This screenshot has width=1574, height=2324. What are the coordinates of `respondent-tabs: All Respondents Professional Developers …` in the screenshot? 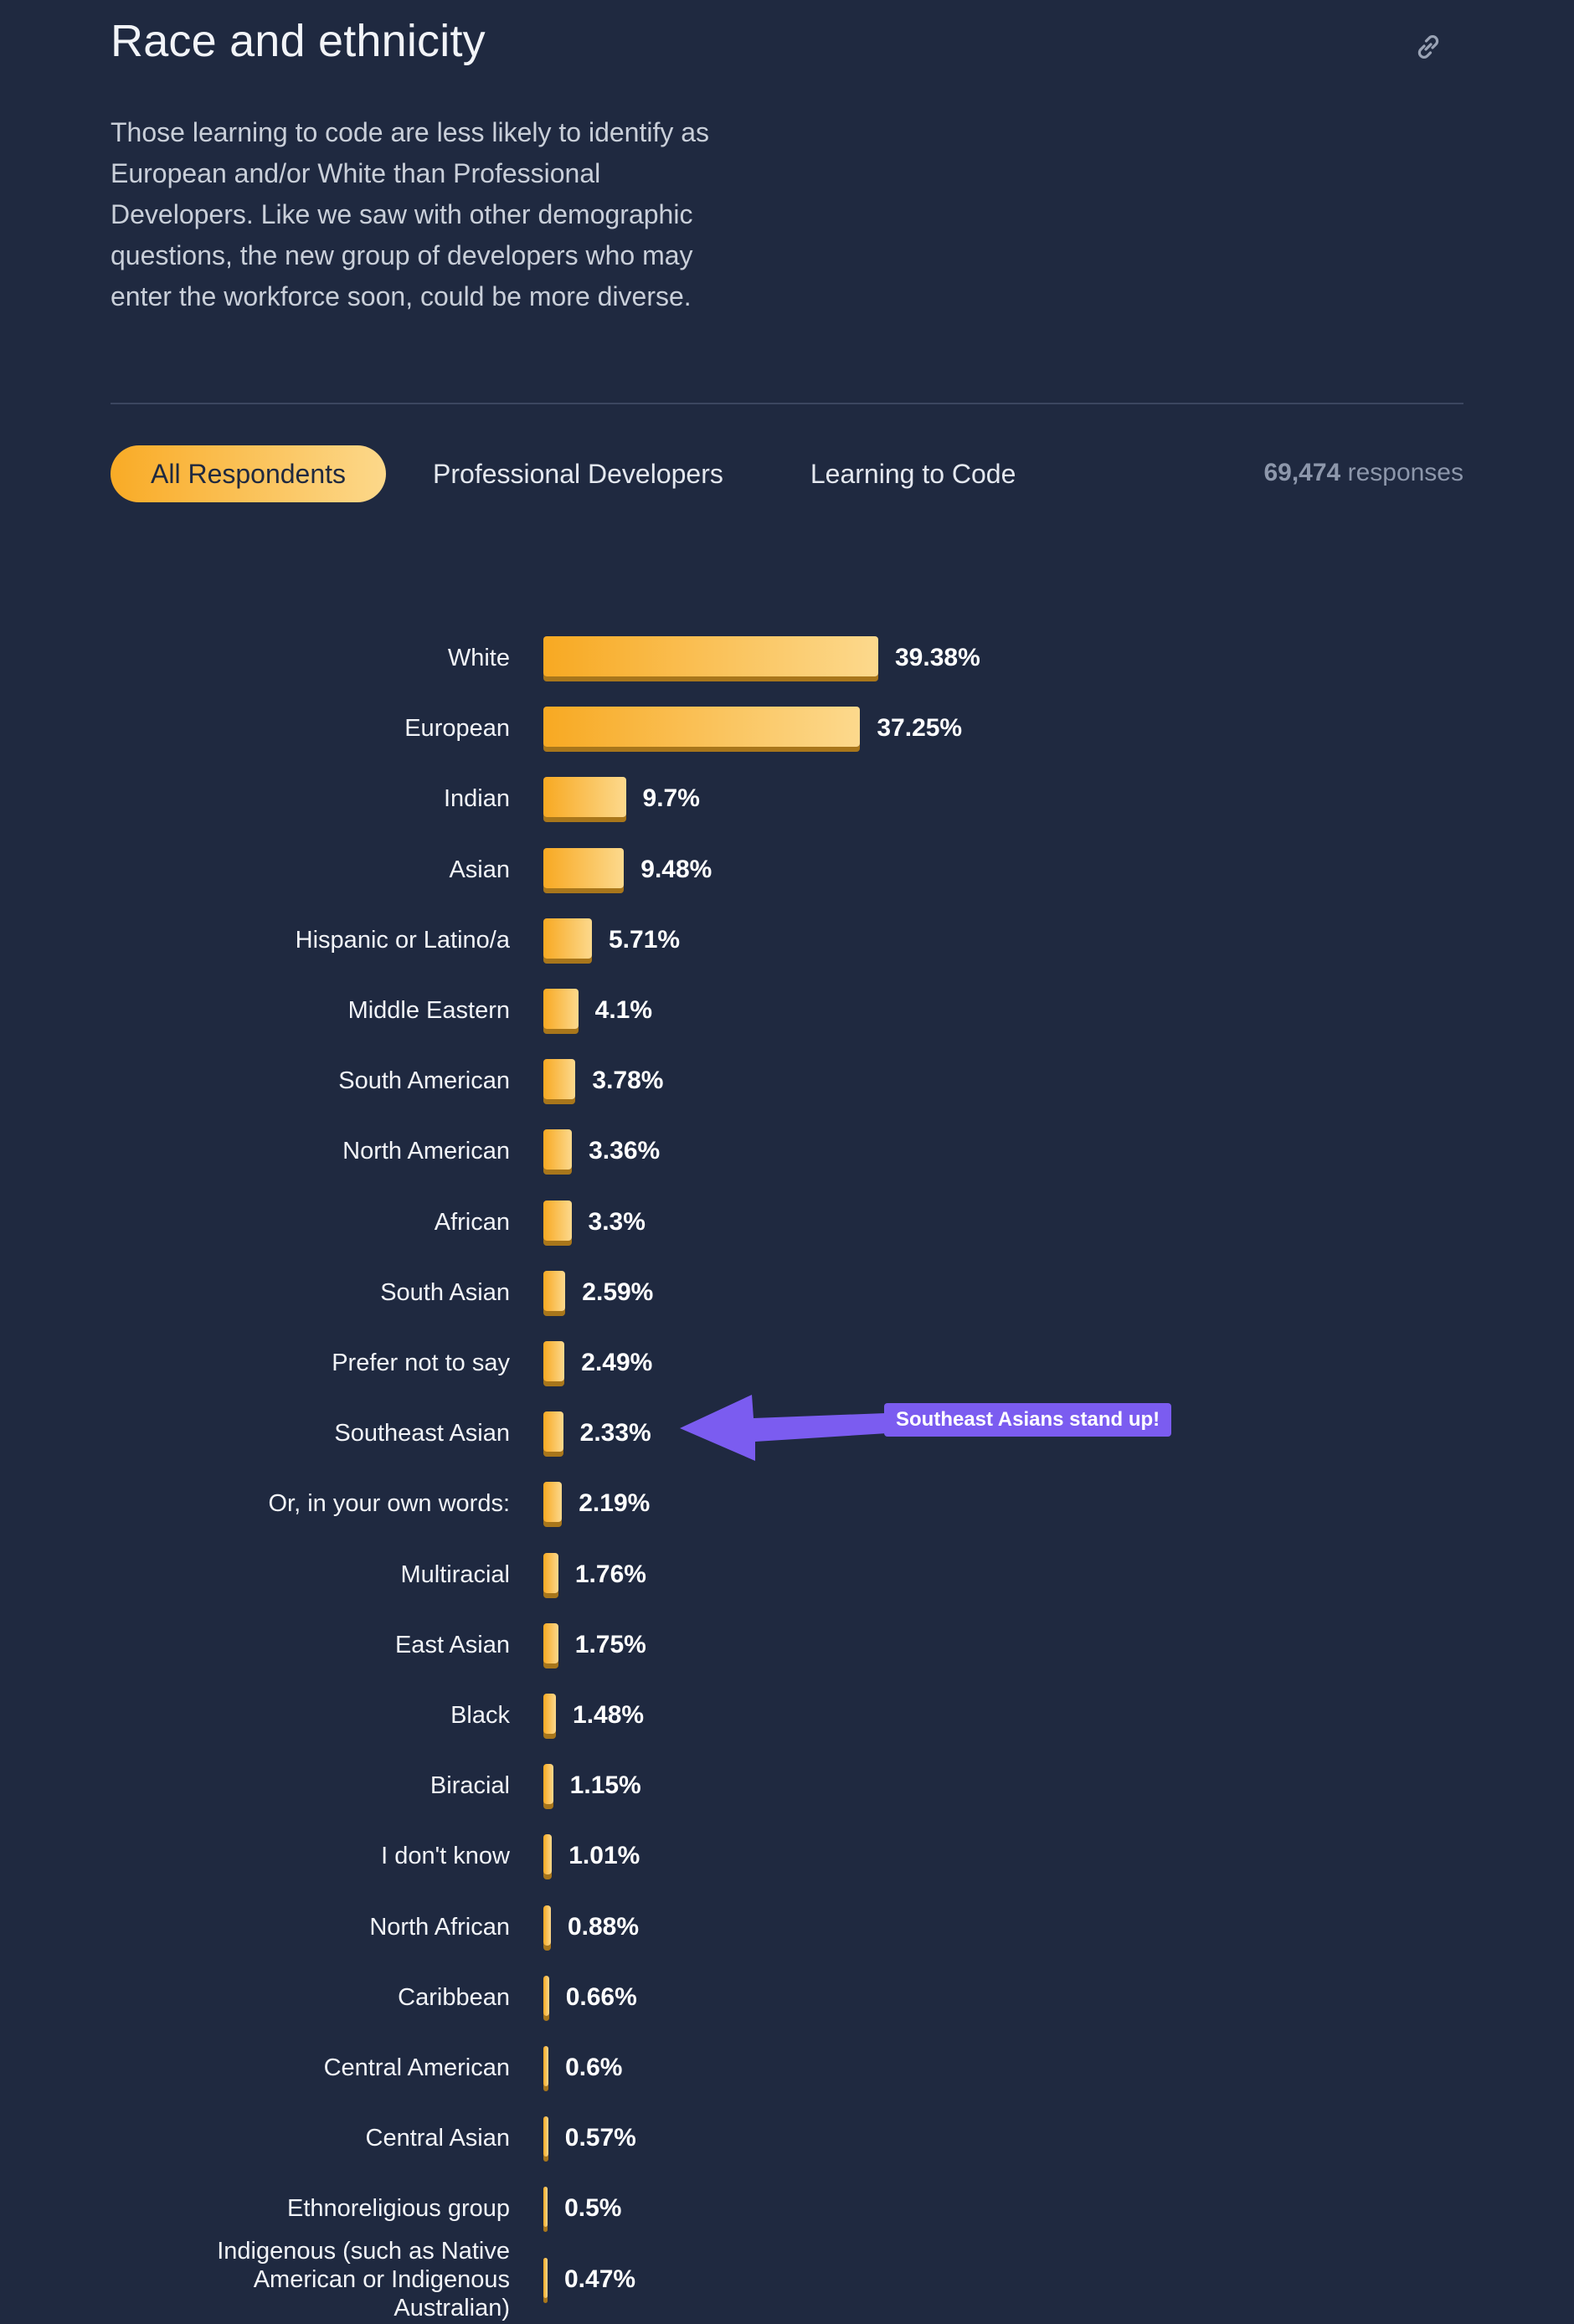 It's located at (563, 474).